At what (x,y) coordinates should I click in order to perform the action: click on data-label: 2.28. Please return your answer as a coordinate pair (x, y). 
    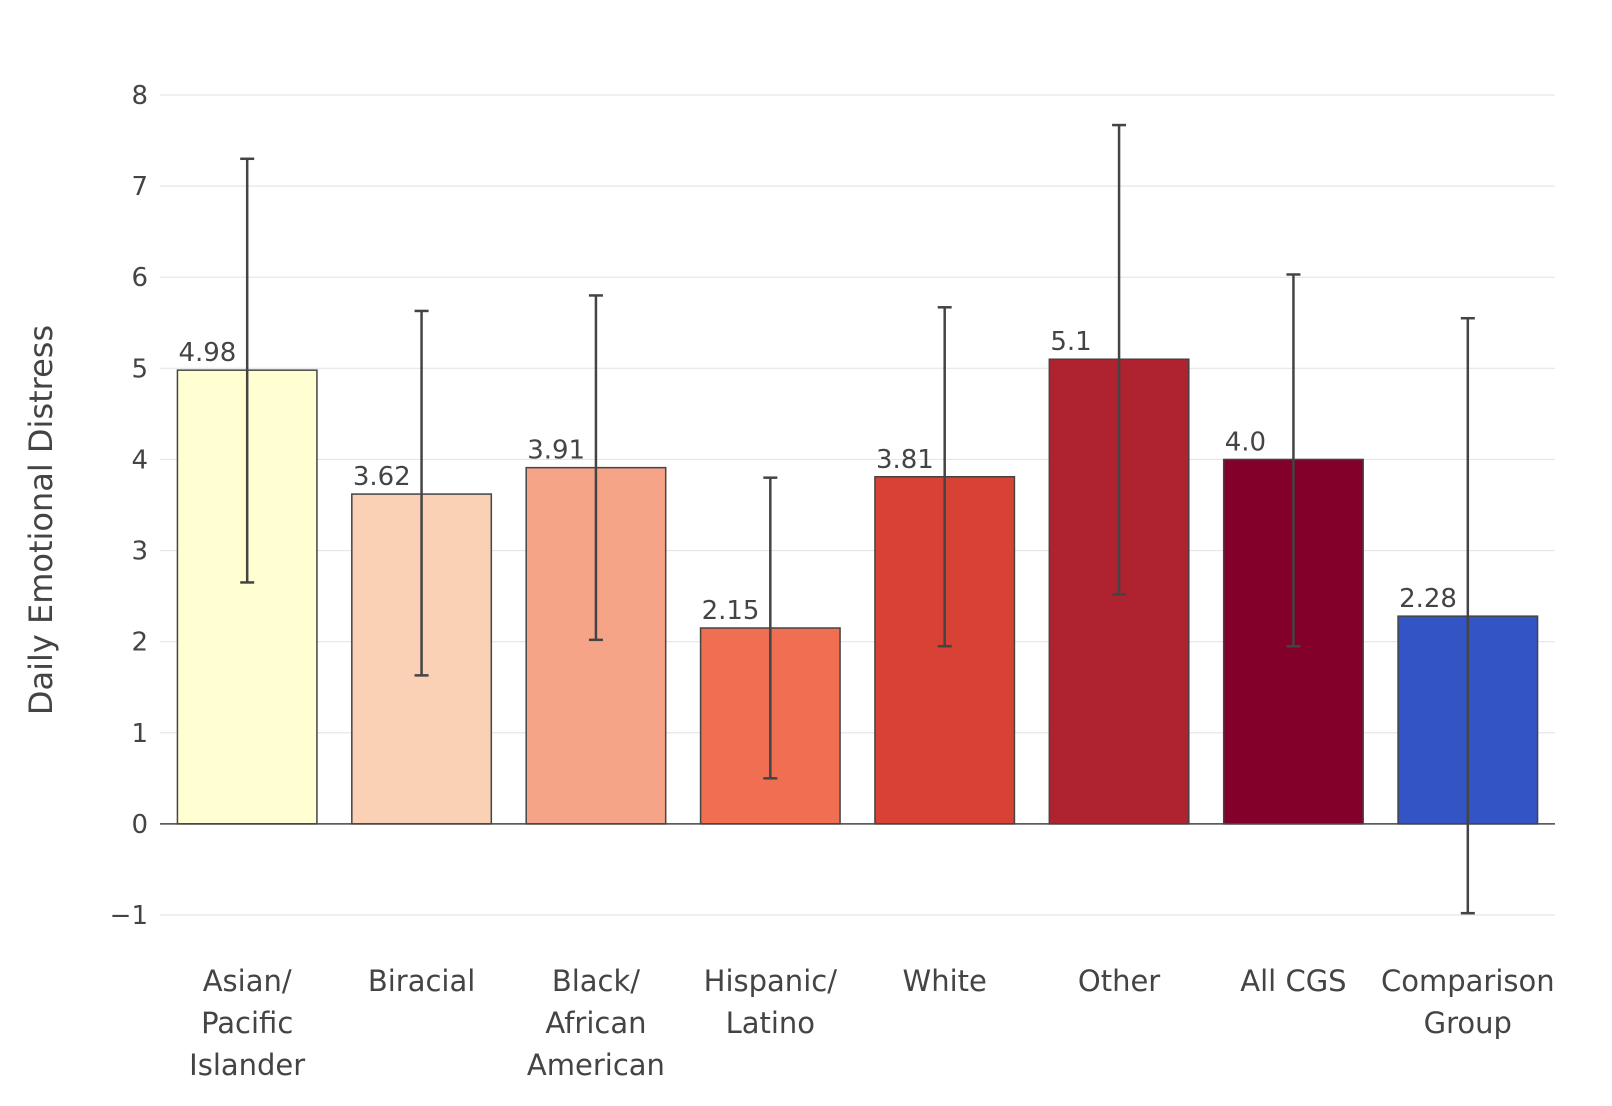
    Looking at the image, I should click on (1428, 599).